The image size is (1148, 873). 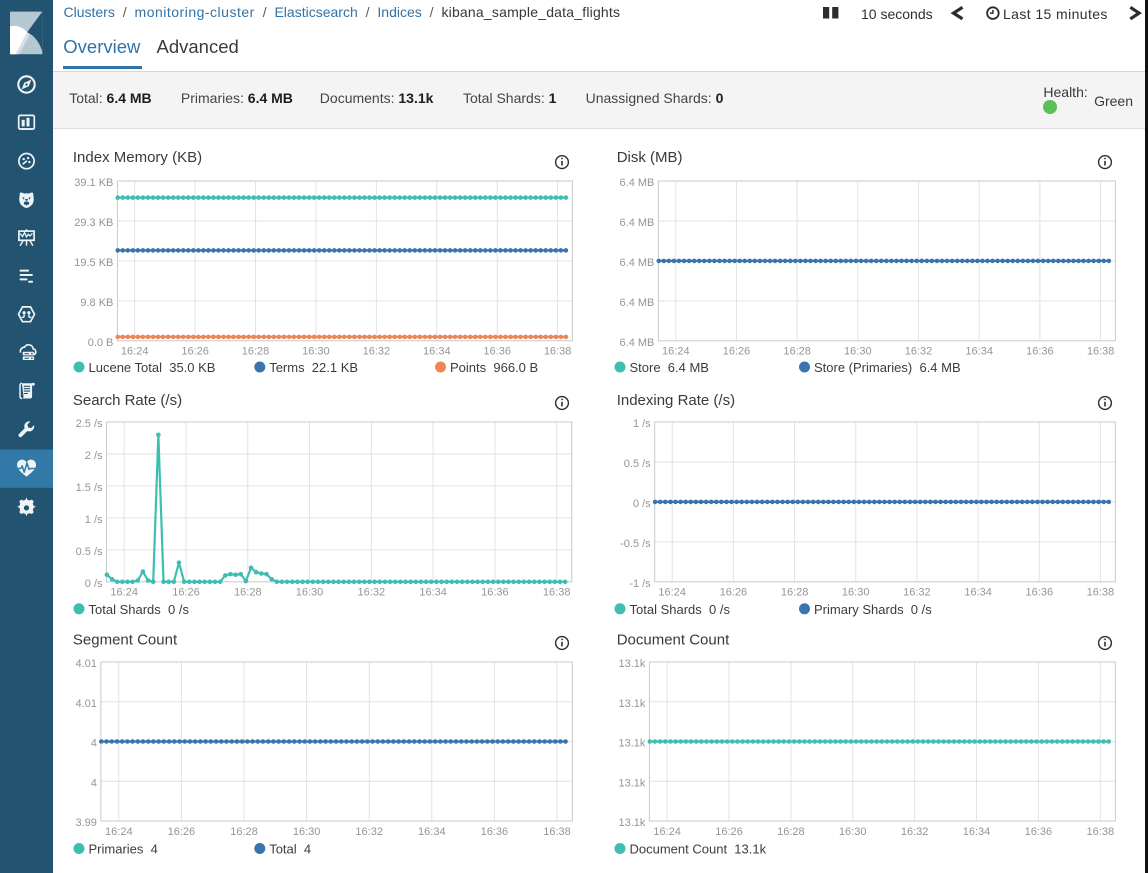 I want to click on svg-text: Index Memory (KB), so click(x=137, y=157).